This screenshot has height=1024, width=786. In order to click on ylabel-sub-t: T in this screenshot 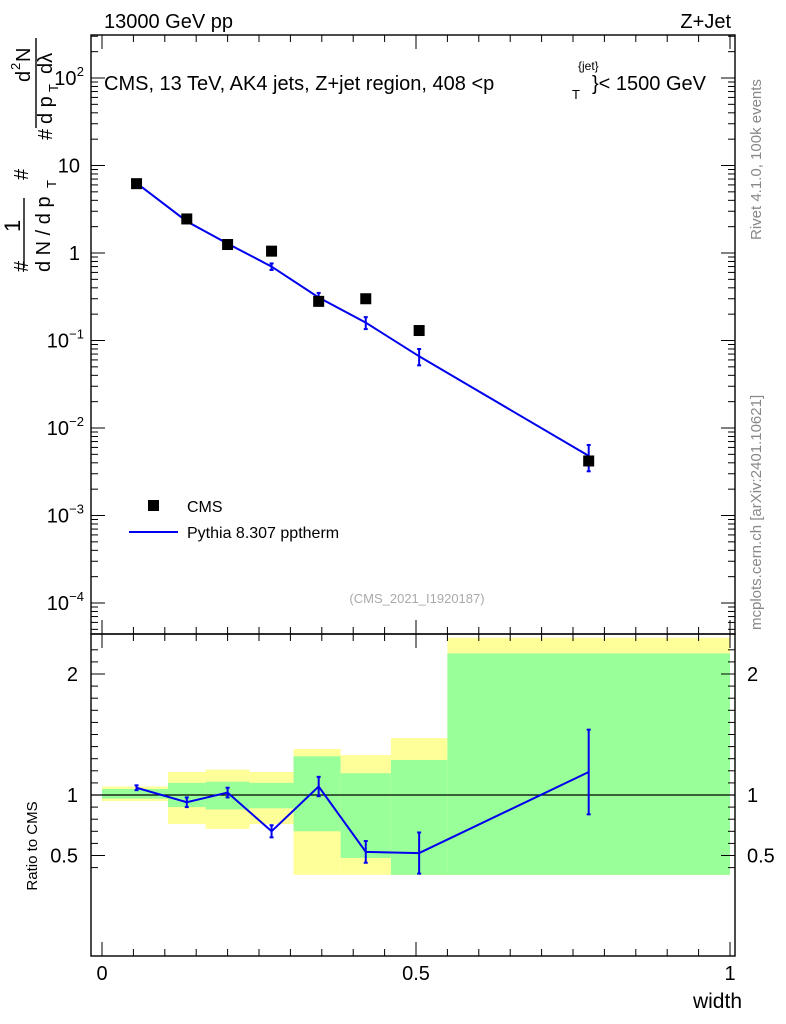, I will do `click(51, 184)`.